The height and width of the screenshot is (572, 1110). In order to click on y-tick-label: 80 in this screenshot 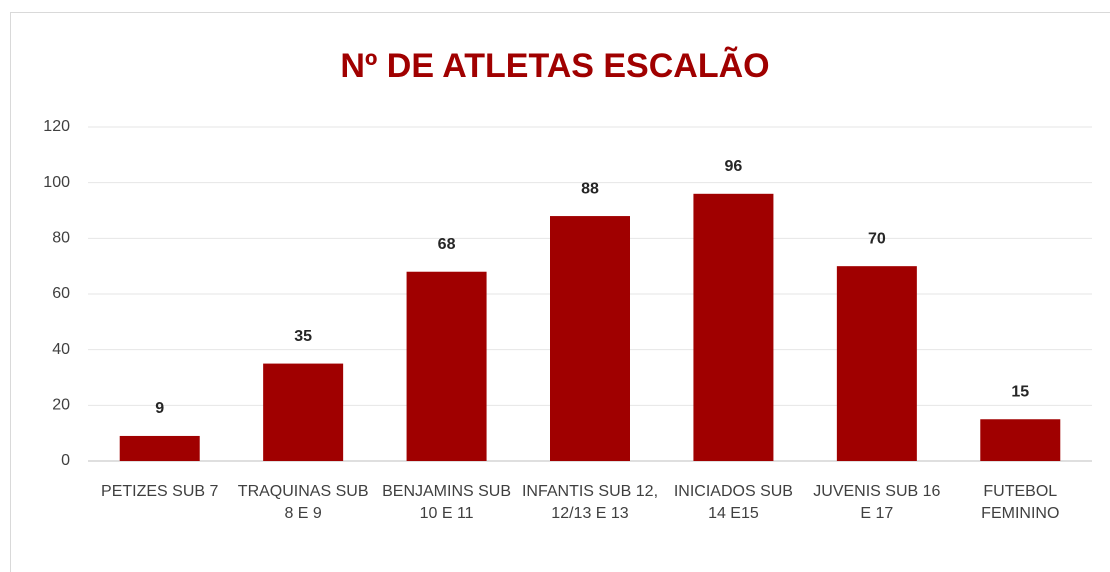, I will do `click(61, 238)`.